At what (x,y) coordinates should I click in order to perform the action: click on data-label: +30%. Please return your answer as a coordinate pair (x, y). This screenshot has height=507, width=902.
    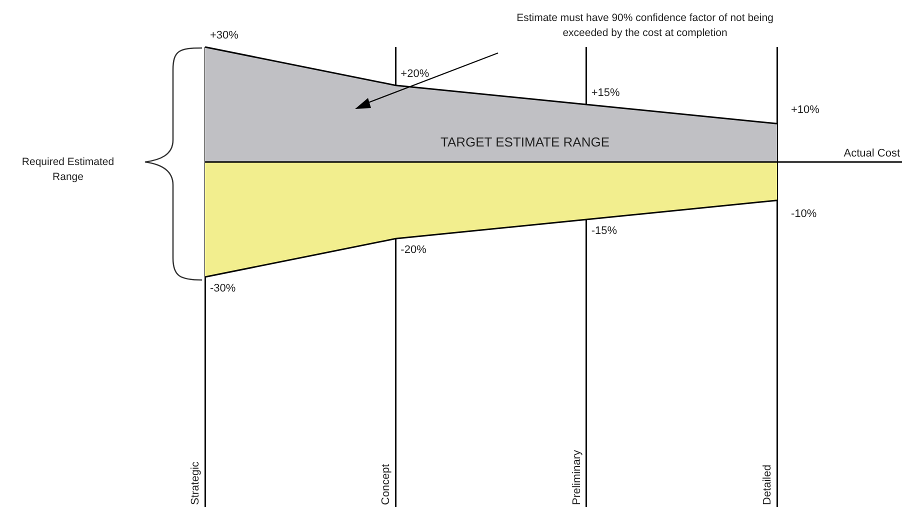
    Looking at the image, I should click on (224, 36).